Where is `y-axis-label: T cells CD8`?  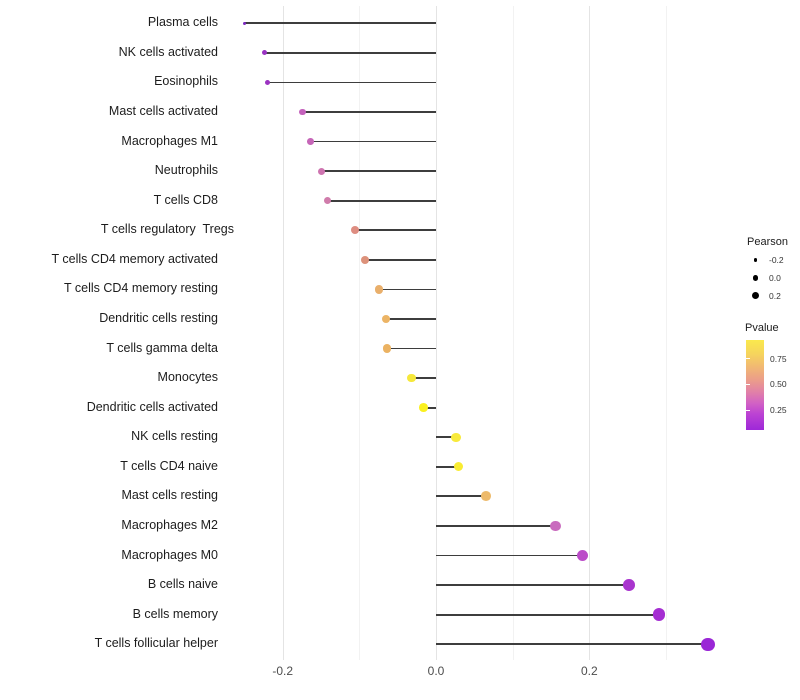
y-axis-label: T cells CD8 is located at coordinates (185, 199).